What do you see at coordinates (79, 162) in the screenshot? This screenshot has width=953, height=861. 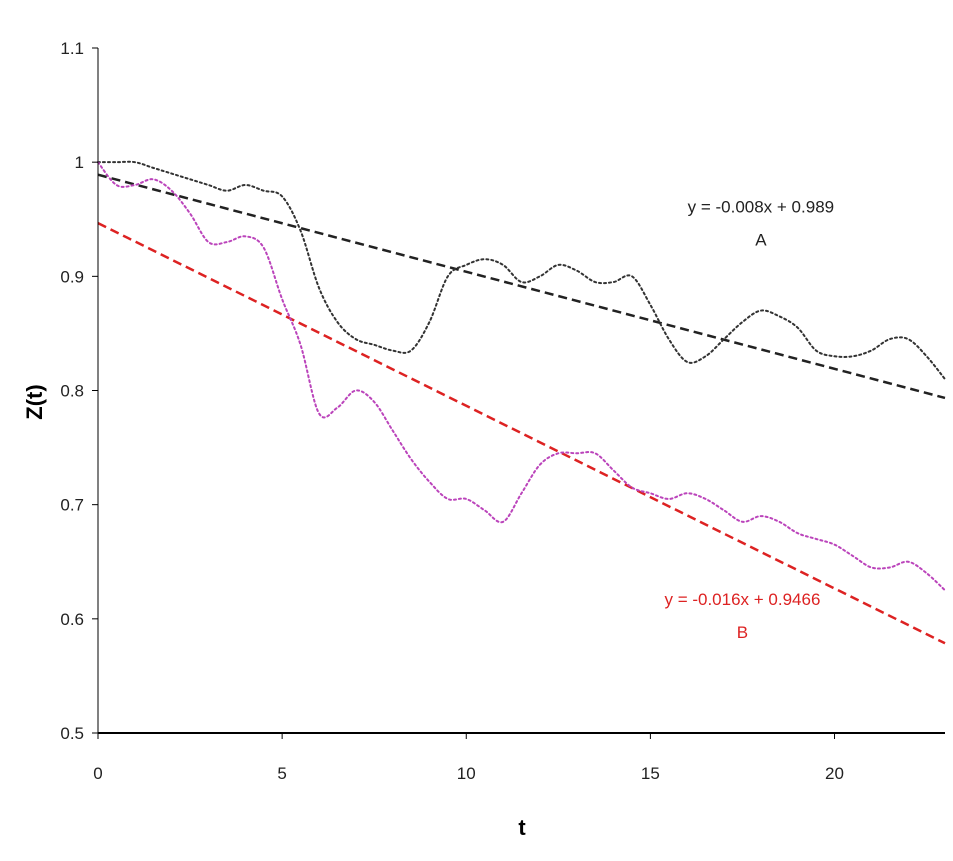 I see `y-tick-label: 1` at bounding box center [79, 162].